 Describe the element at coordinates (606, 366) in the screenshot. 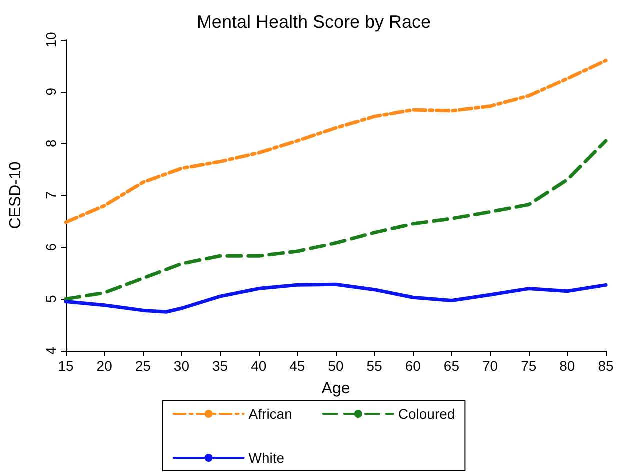

I see `x-tick-label: 85` at that location.